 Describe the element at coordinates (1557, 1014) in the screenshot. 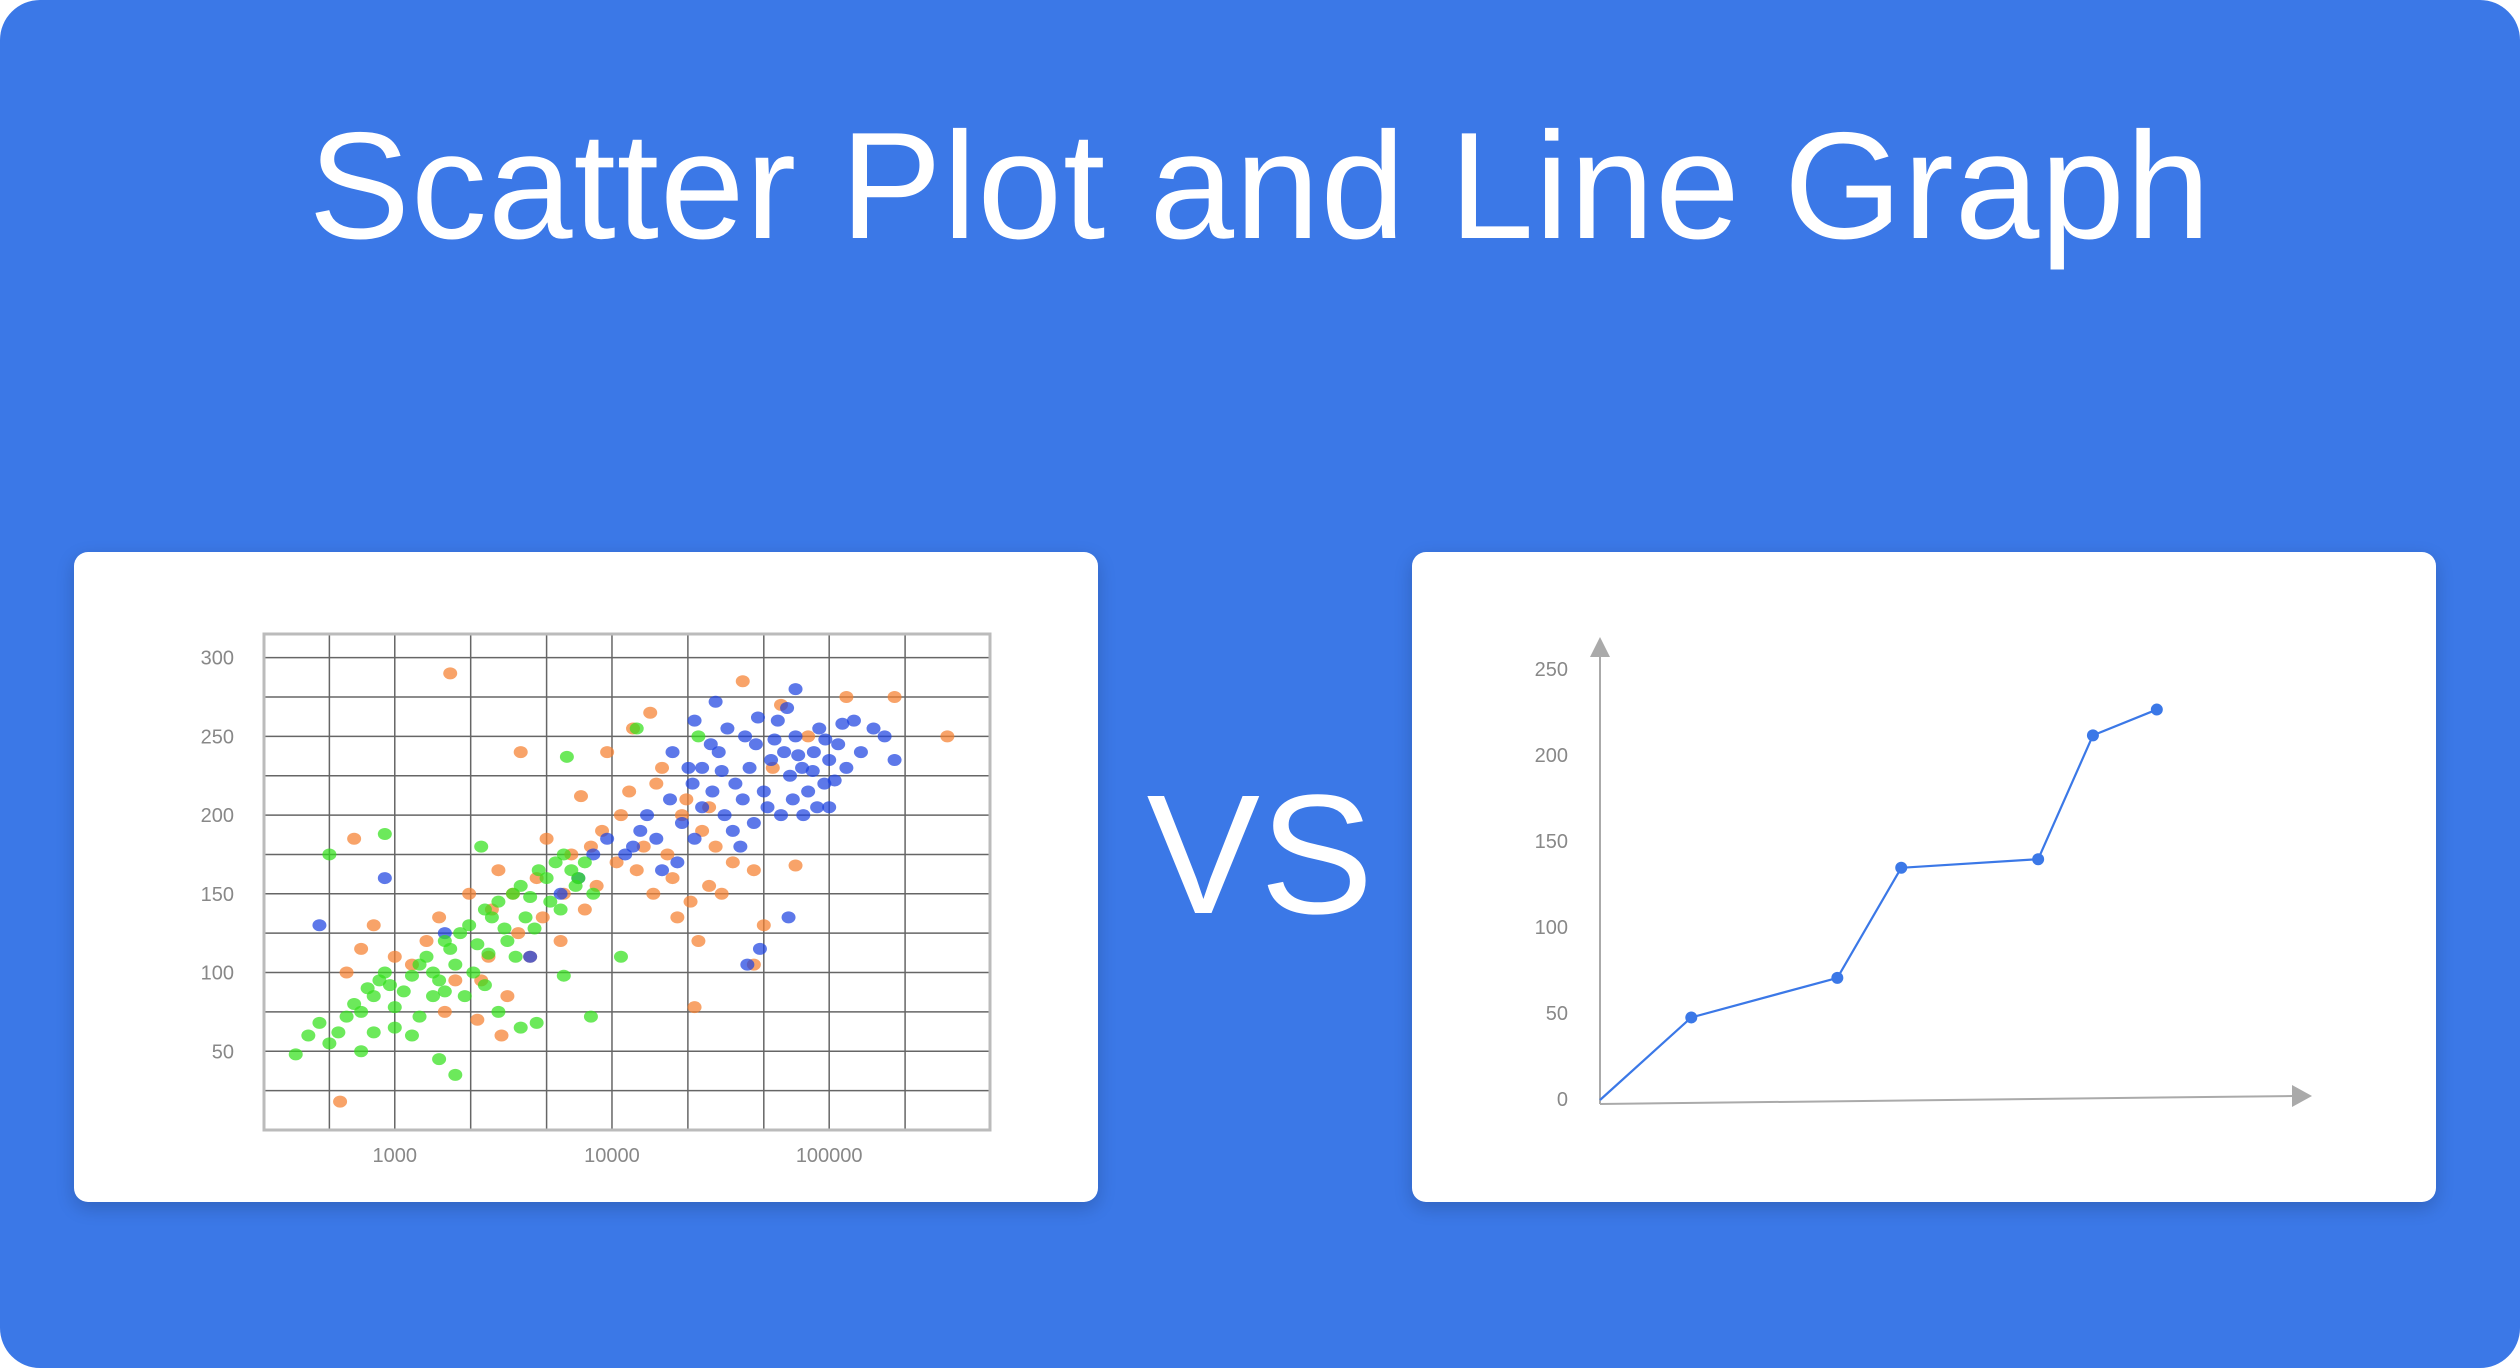

I see `line-y-tick-label: 50` at that location.